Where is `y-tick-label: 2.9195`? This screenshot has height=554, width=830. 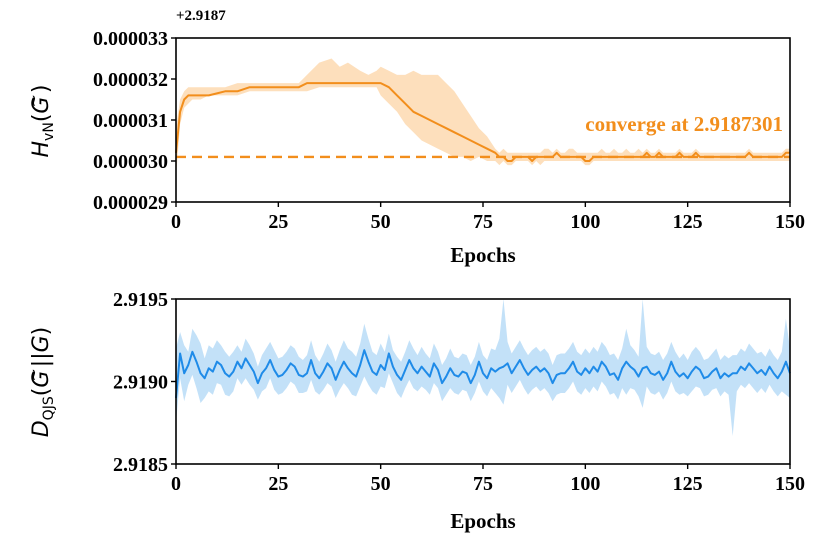
y-tick-label: 2.9195 is located at coordinates (140, 300).